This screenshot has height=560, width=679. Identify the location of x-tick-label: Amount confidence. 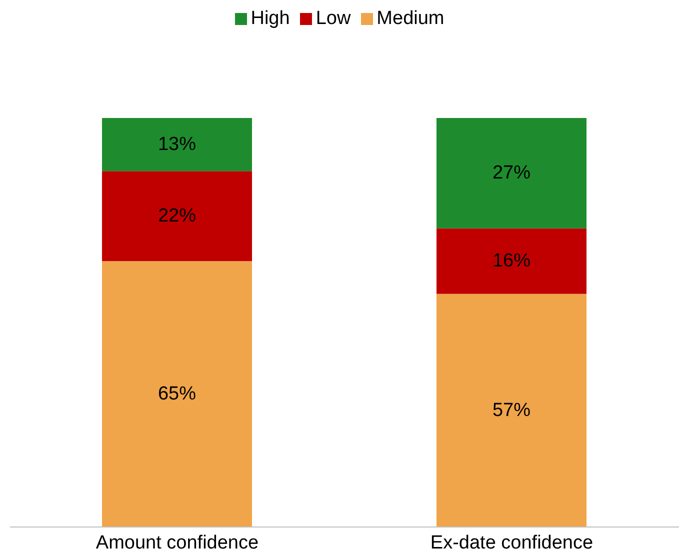
(177, 543).